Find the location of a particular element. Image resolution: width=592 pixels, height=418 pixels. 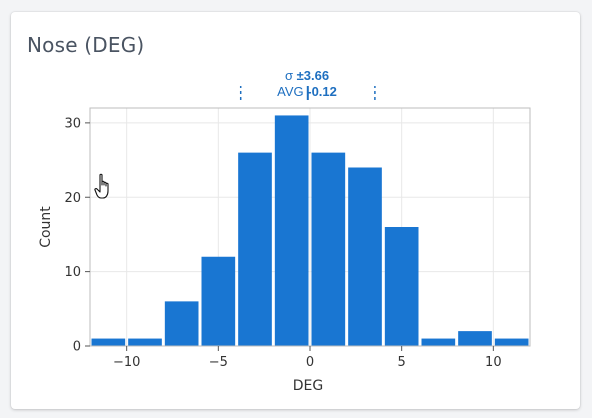

sigma-annotation: σ ±3.66 is located at coordinates (307, 75).